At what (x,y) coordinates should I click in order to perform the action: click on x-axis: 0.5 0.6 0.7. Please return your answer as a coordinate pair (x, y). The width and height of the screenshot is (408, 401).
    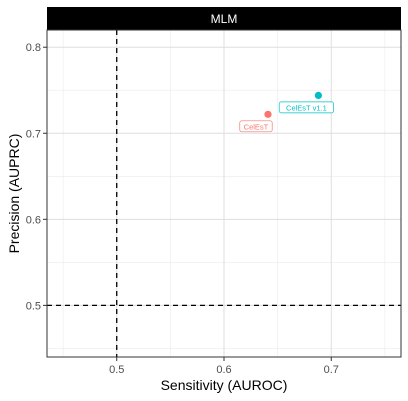
    Looking at the image, I should click on (224, 366).